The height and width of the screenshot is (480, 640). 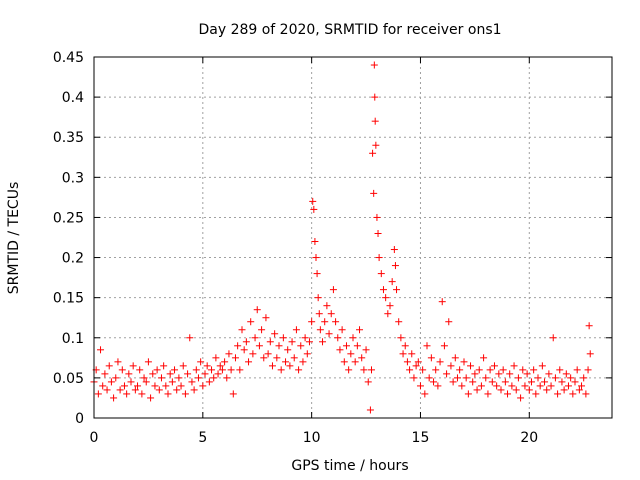 I want to click on x-tick-label: 20, so click(x=529, y=438).